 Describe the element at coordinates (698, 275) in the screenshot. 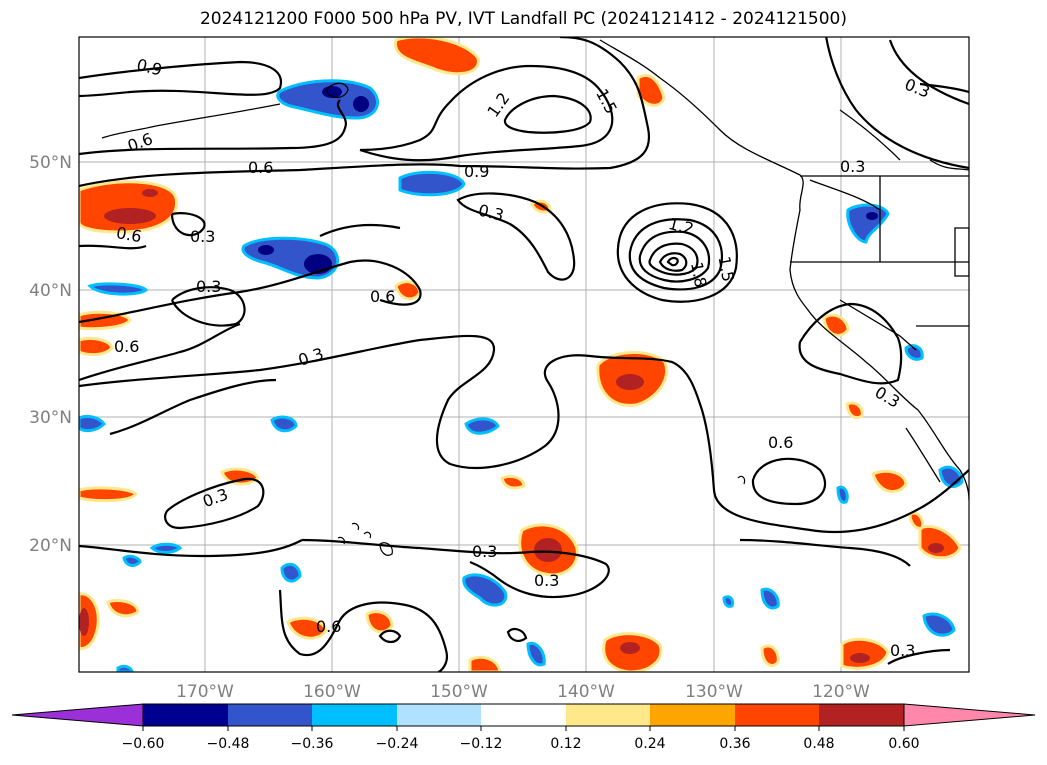

I see `contour-label: 1.8` at that location.